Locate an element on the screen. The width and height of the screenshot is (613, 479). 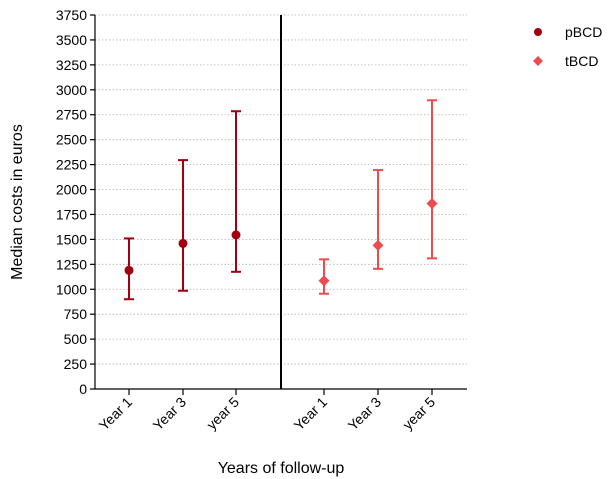
y-tick-label: 3250 is located at coordinates (71, 65).